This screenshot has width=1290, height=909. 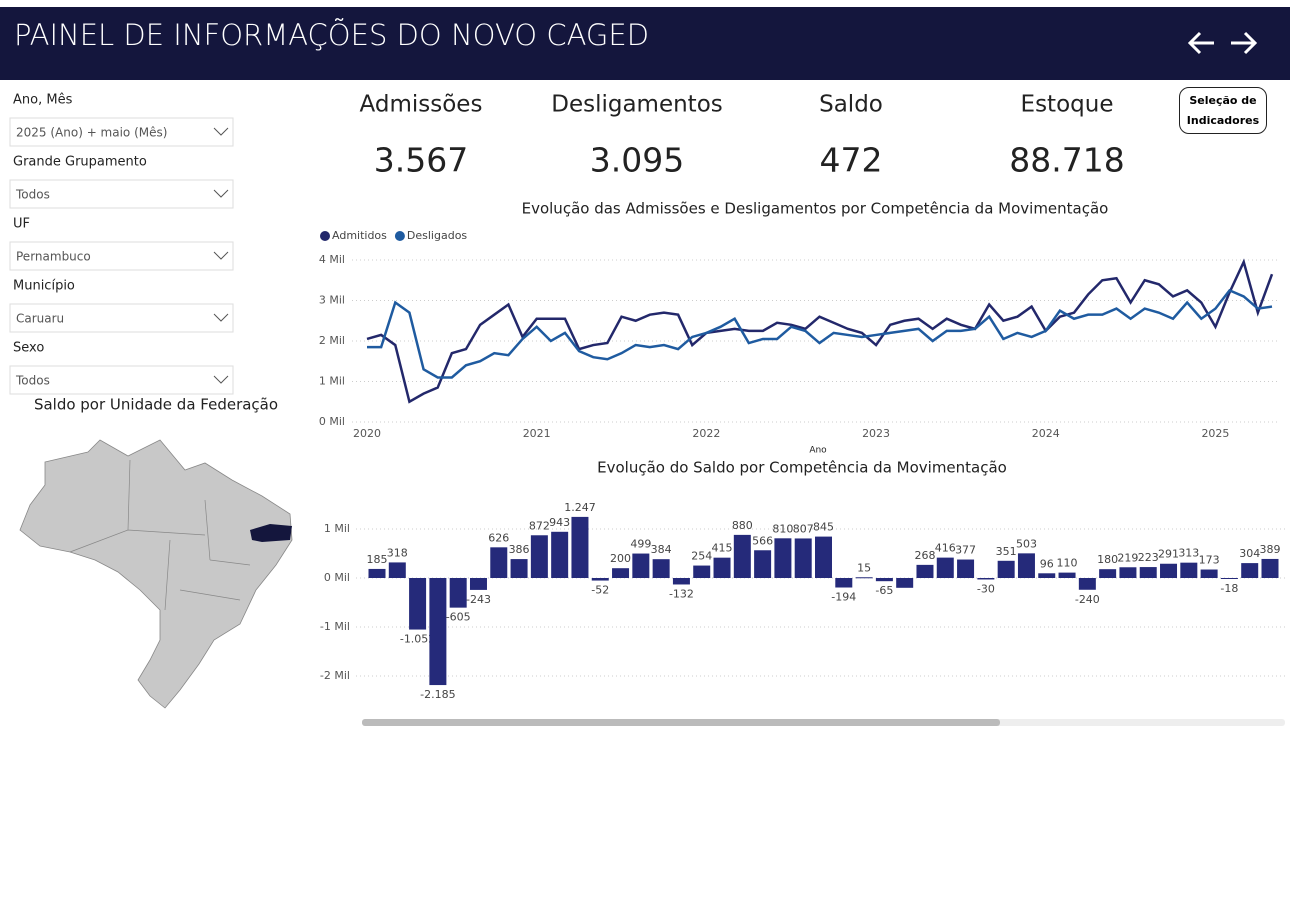 I want to click on forward-arrow, so click(x=1244, y=43).